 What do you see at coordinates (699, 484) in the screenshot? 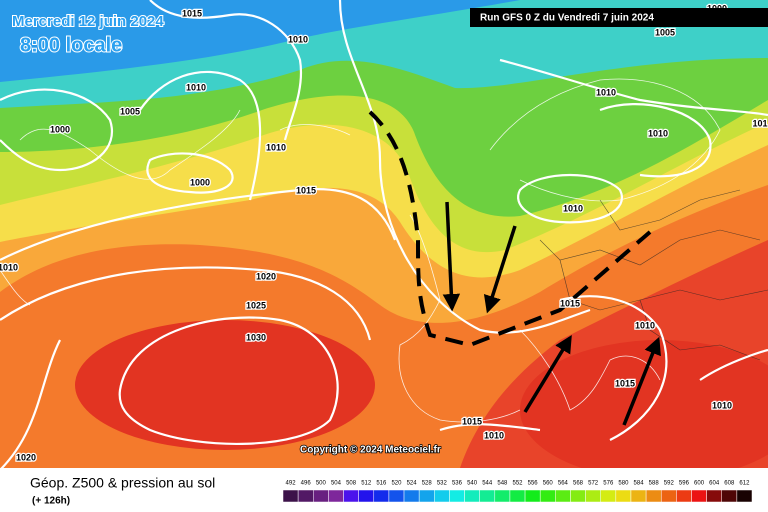
I see `scale-label: 600` at bounding box center [699, 484].